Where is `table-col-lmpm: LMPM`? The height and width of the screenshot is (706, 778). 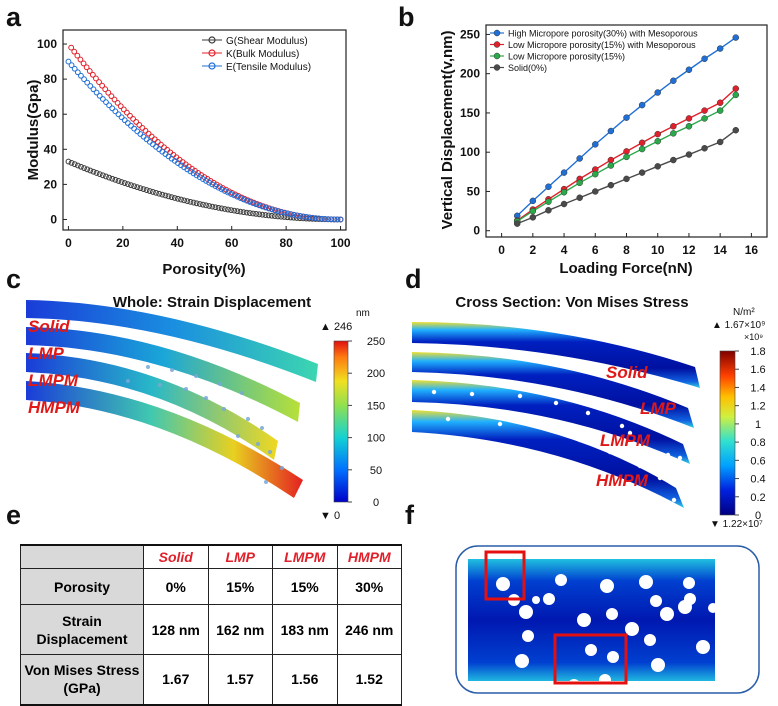
table-col-lmpm: LMPM is located at coordinates (305, 556).